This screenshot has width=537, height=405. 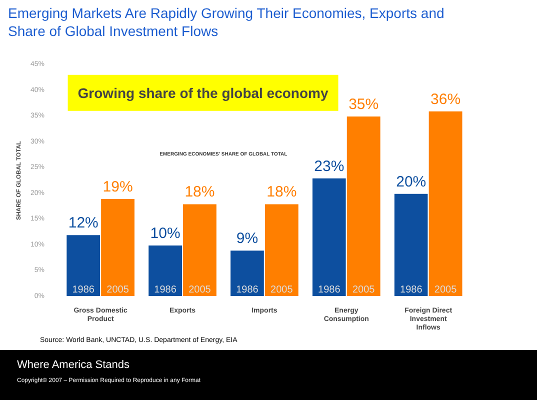 What do you see at coordinates (118, 290) in the screenshot?
I see `series-label: 2005` at bounding box center [118, 290].